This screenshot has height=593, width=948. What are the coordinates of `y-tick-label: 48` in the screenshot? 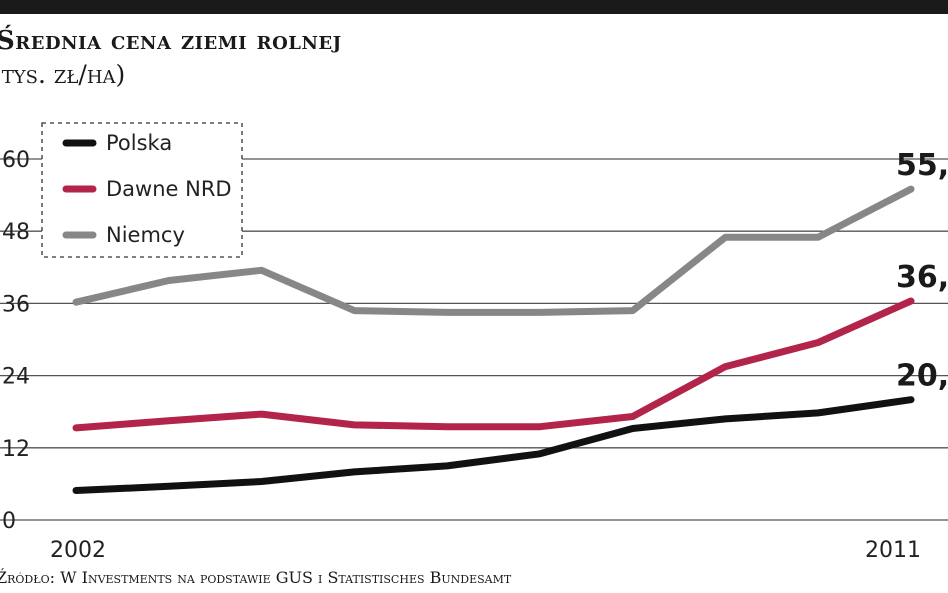 It's located at (16, 232).